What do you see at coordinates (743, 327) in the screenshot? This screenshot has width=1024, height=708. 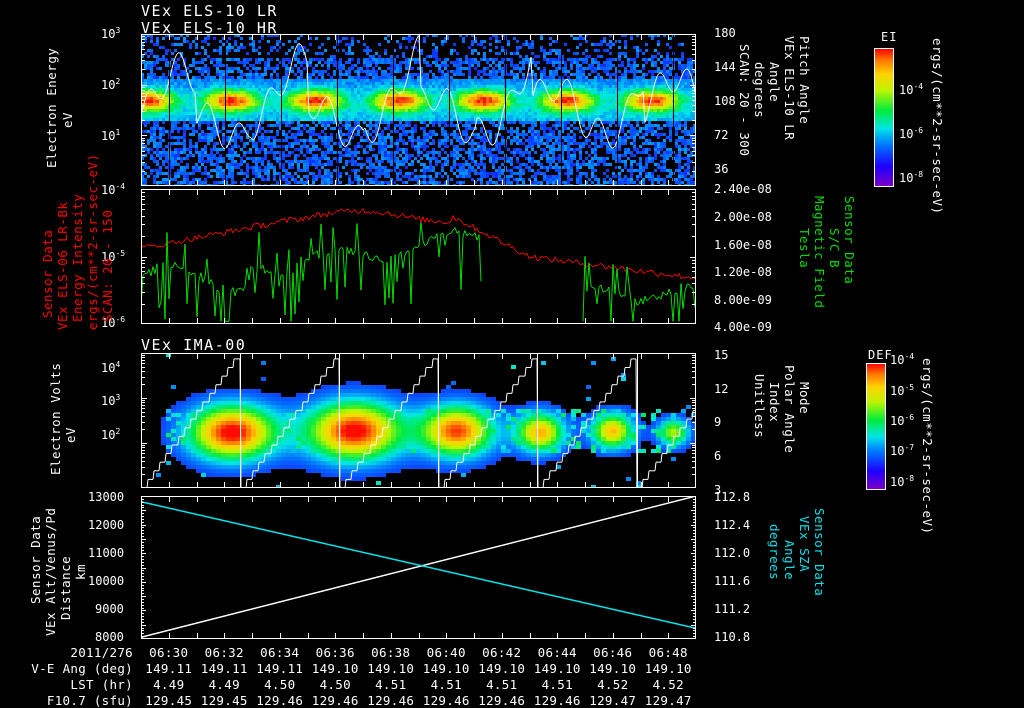 I see `panel2-rtick-5: 4.00e-09` at bounding box center [743, 327].